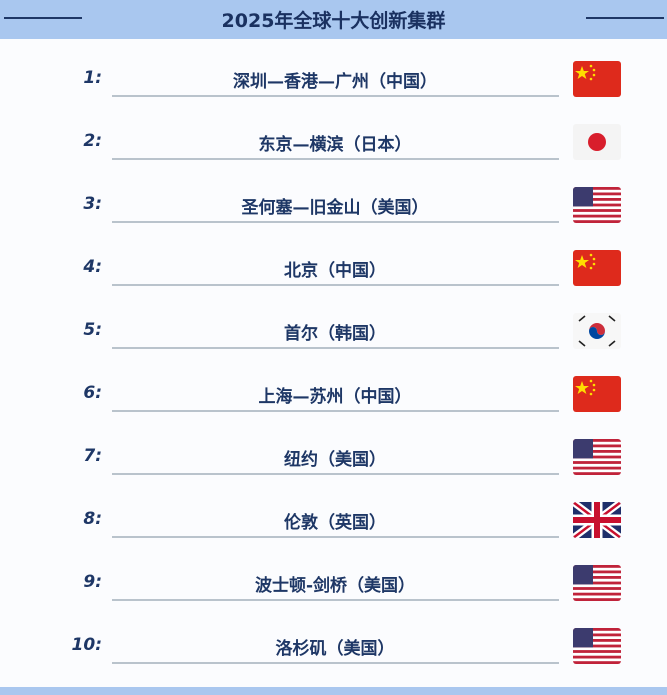 Image resolution: width=667 pixels, height=695 pixels. What do you see at coordinates (335, 271) in the screenshot?
I see `cluster-name: 北京（中国）` at bounding box center [335, 271].